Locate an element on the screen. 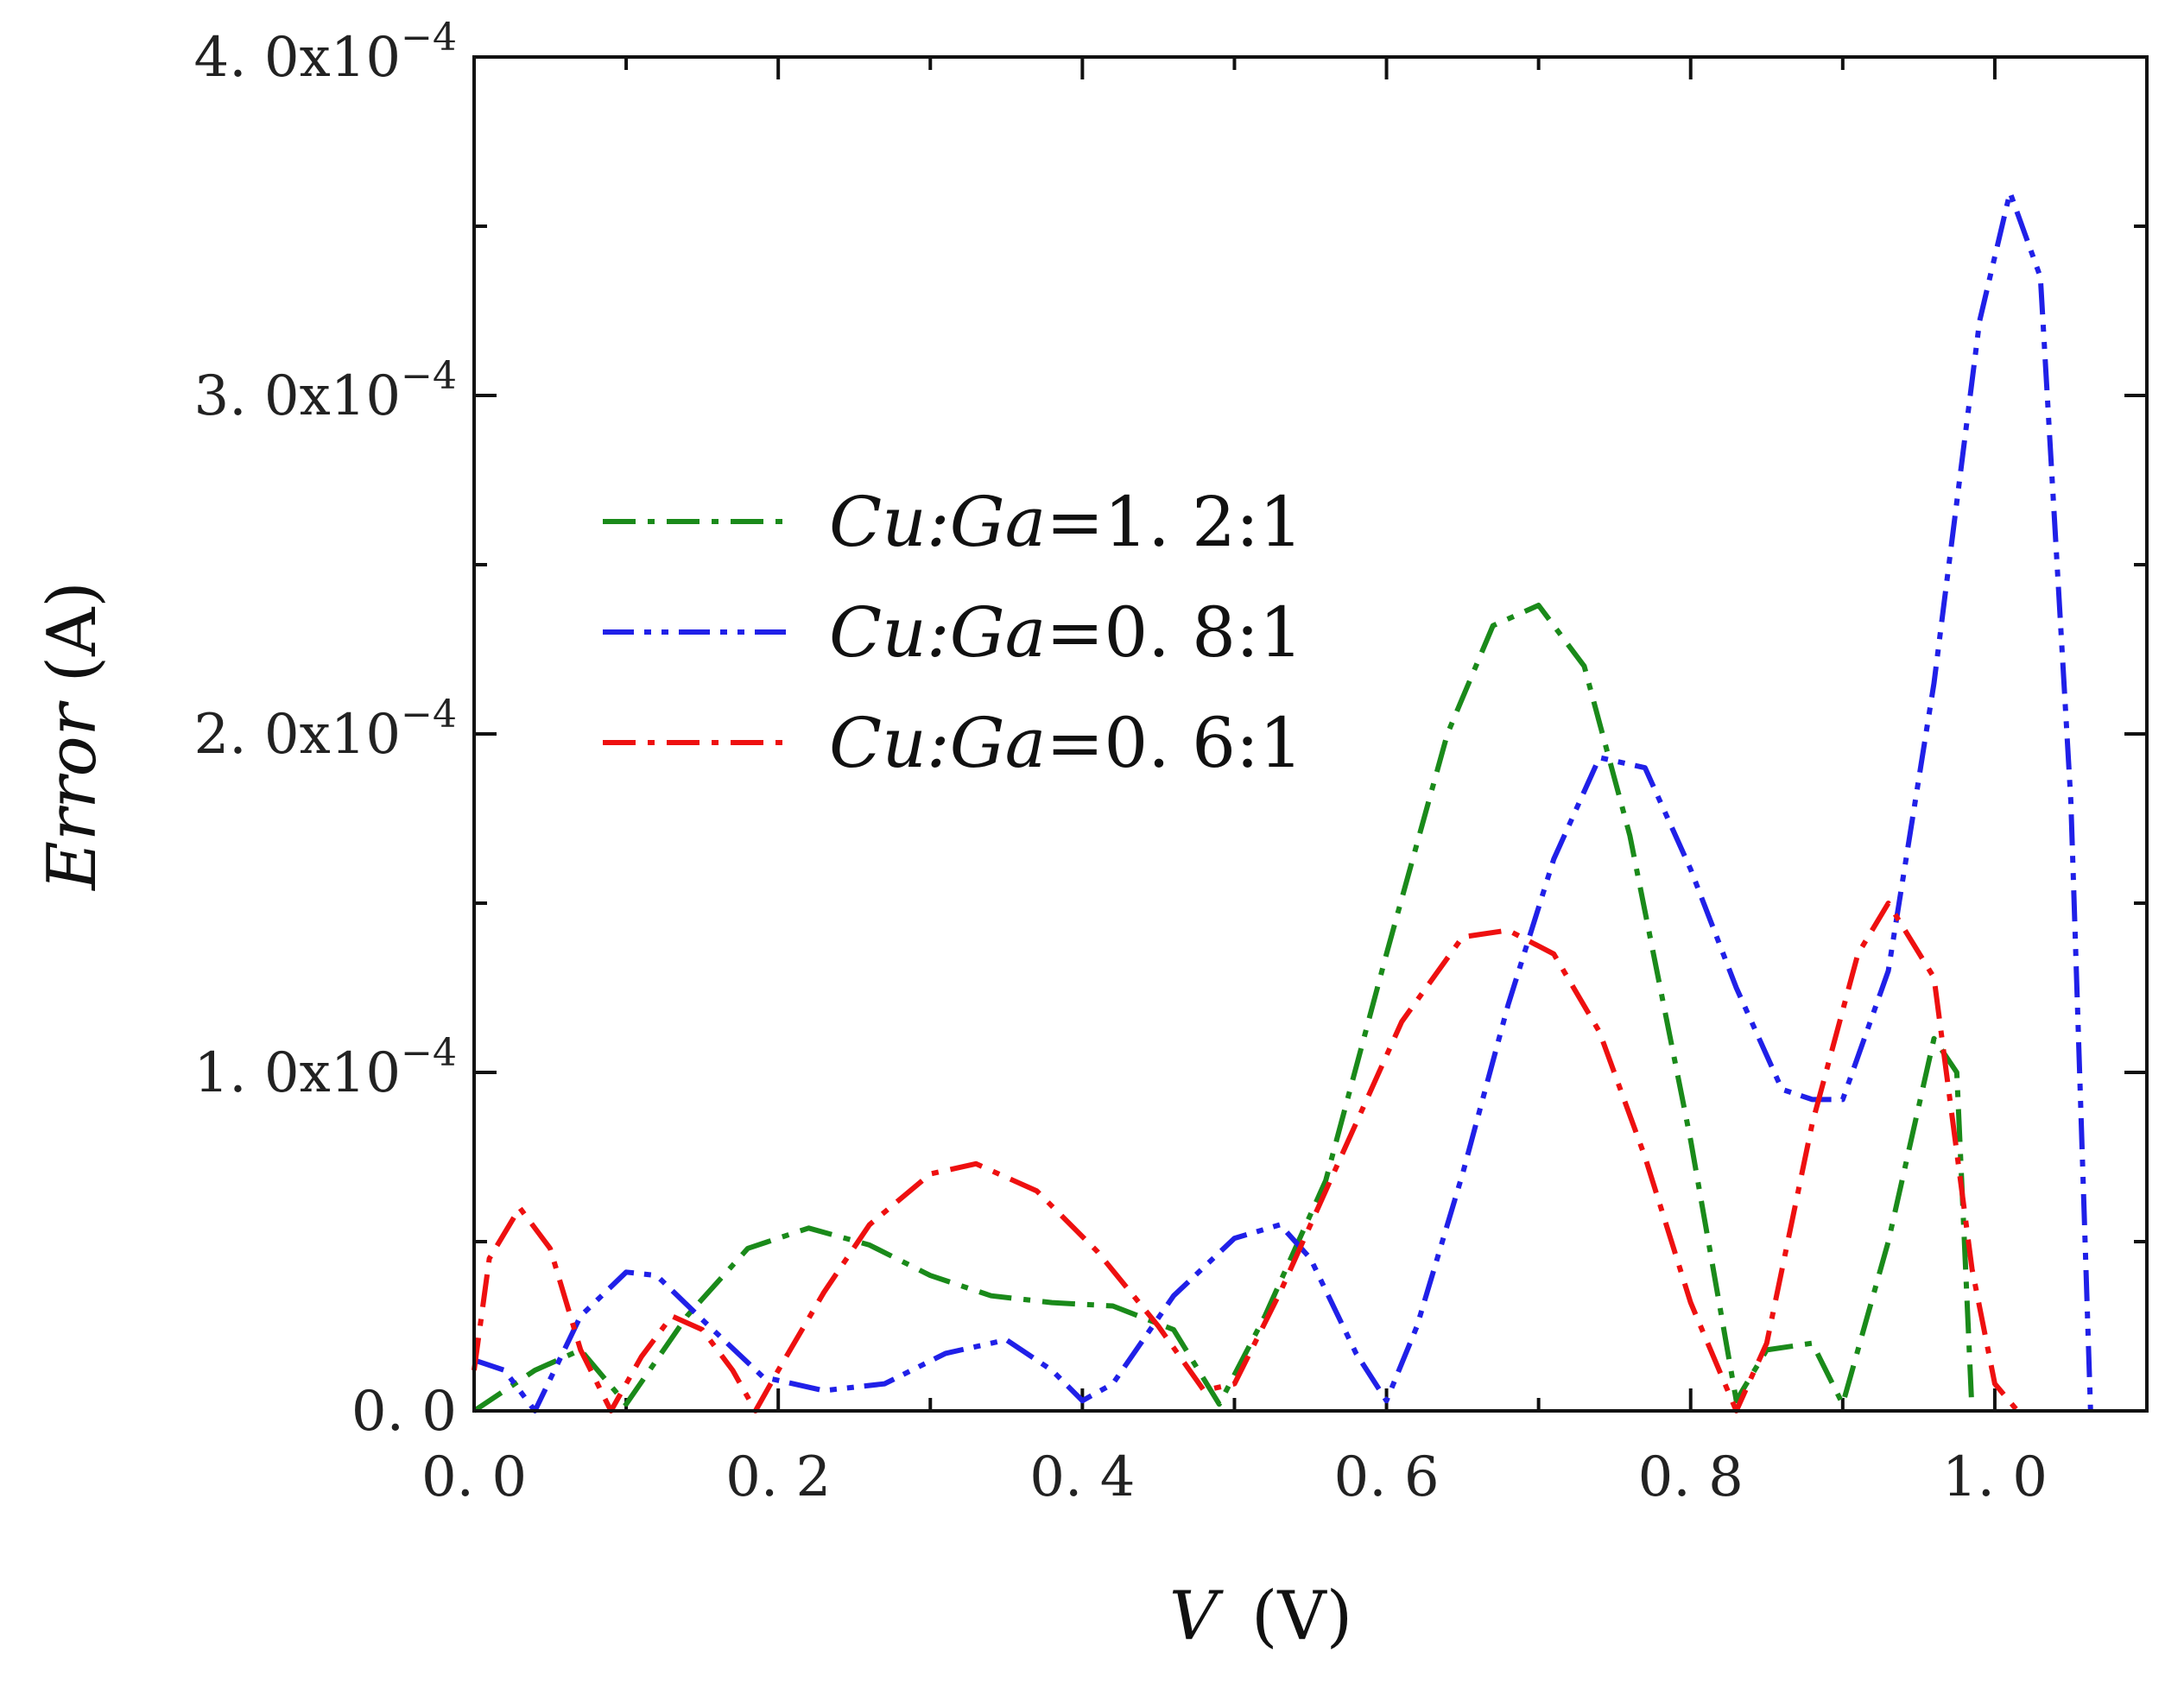 Image resolution: width=2184 pixels, height=1682 pixels. legend: Cu:Ga=1. 2:1 Cu:Ga=0. 8:1 Cu:Ga=0. 6:1 is located at coordinates (953, 633).